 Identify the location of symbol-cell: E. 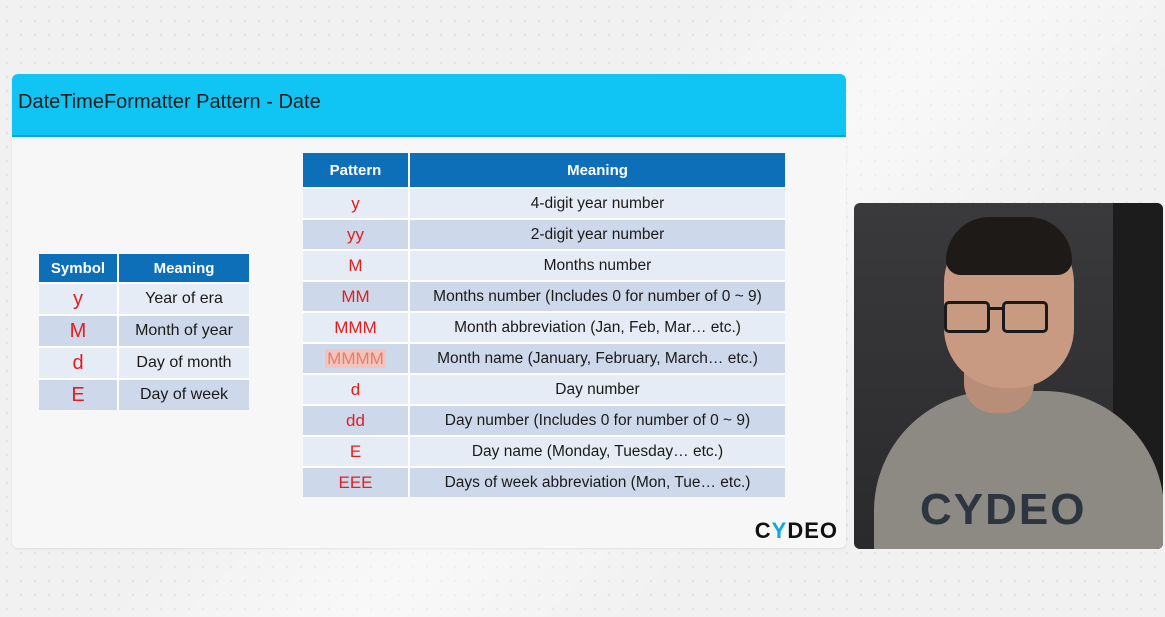
(79, 394).